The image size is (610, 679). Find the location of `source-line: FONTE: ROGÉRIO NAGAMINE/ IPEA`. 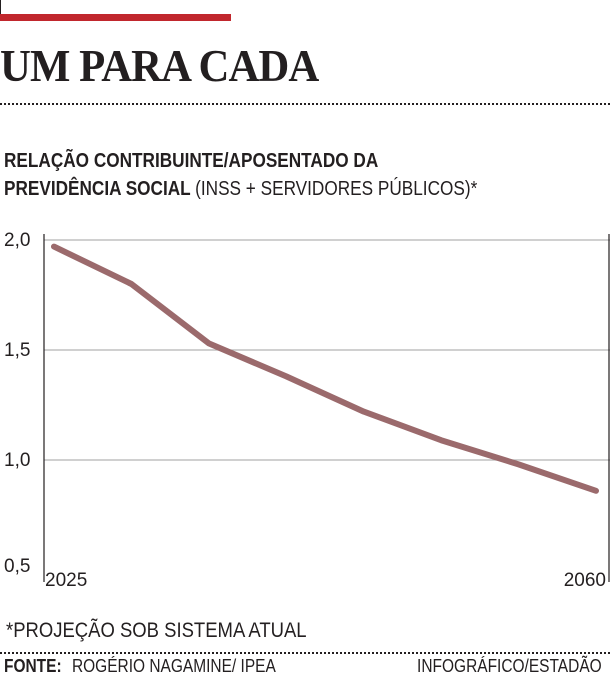

source-line: FONTE: ROGÉRIO NAGAMINE/ IPEA is located at coordinates (140, 666).